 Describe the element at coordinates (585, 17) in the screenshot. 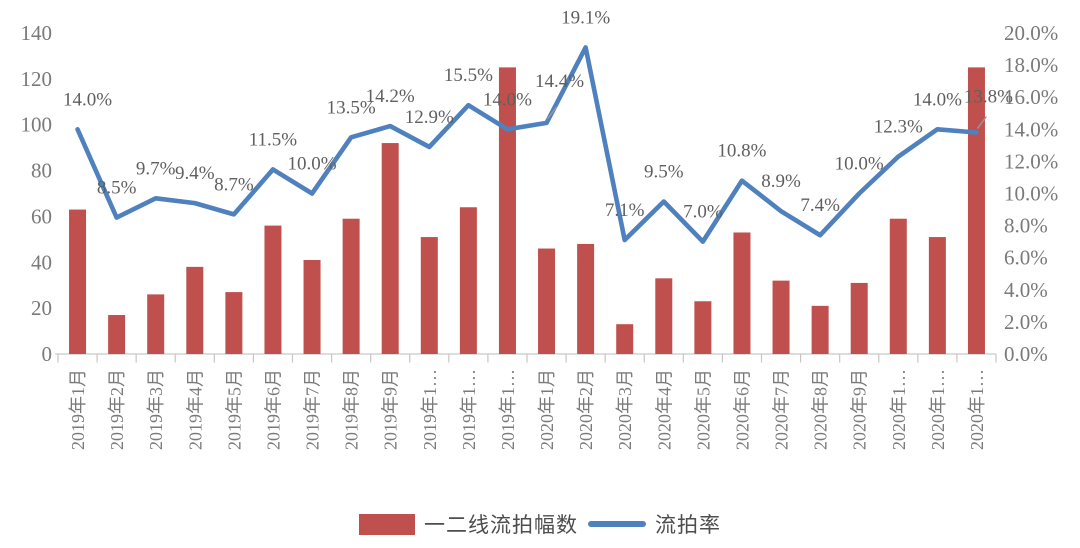

I see `line-data-label: 19.1%` at that location.